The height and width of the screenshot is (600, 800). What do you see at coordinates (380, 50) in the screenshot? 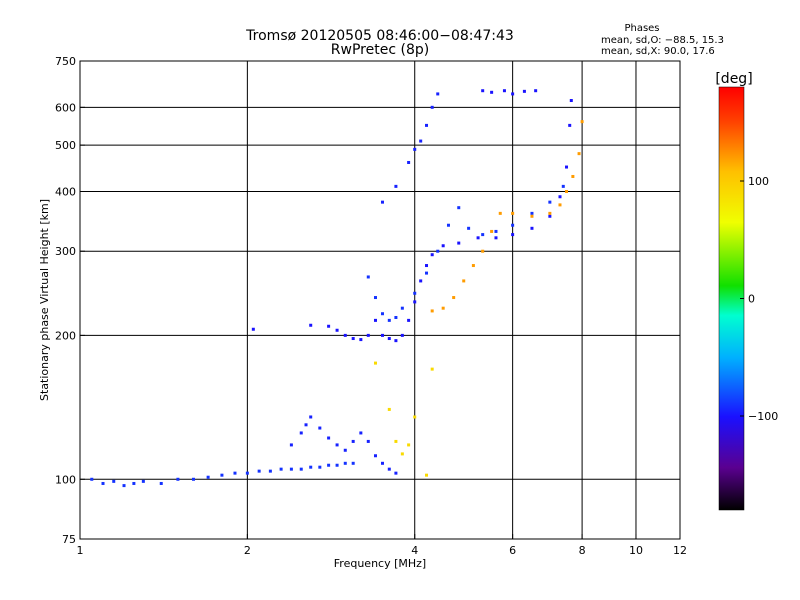
I see `chart-subtitle: RwPretec (8p)` at bounding box center [380, 50].